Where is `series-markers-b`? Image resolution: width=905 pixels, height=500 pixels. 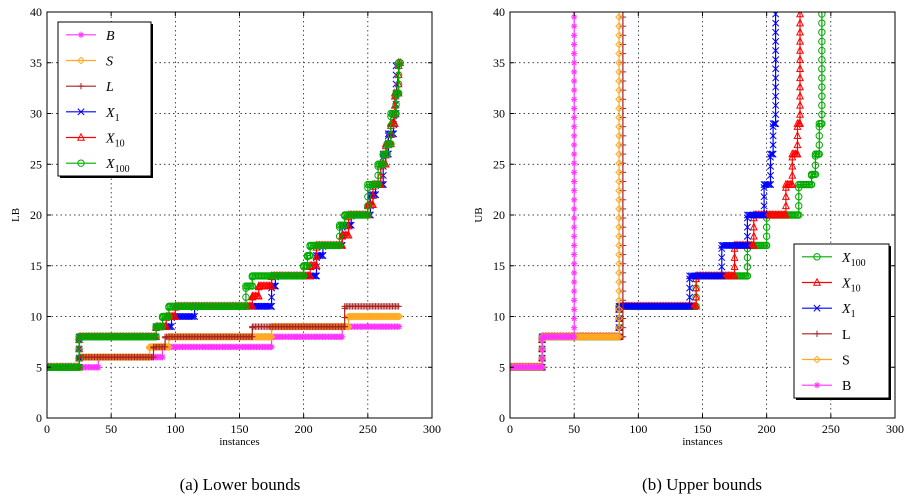
series-markers-b is located at coordinates (544, 192).